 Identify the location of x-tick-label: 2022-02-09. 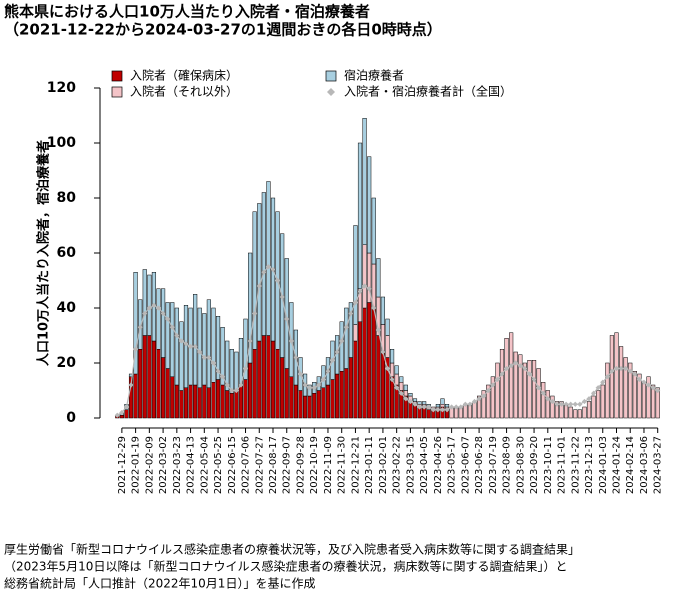
(149, 465).